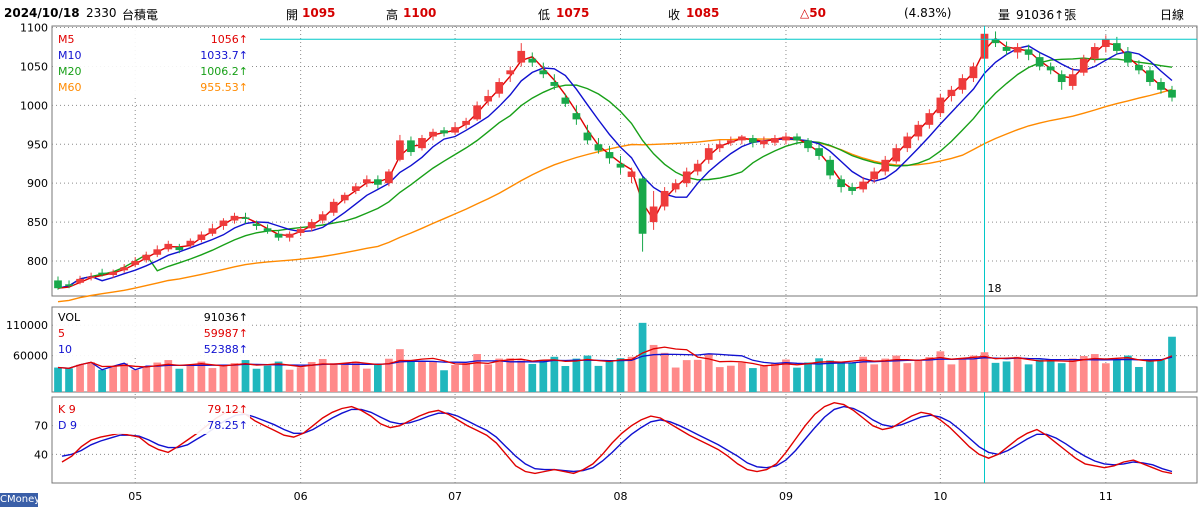 The image size is (1202, 515). I want to click on volume-label: 量, so click(1004, 15).